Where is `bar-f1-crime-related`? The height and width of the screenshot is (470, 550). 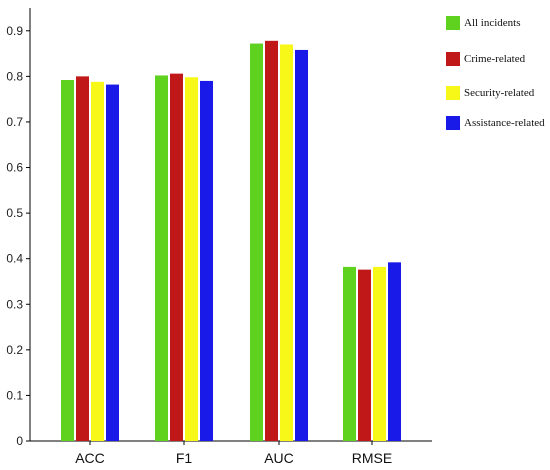
bar-f1-crime-related is located at coordinates (176, 257).